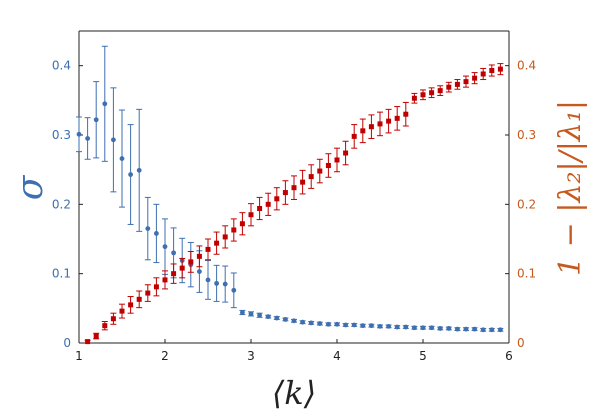  I want to click on y-left-tick-label: 0.3, so click(61, 135).